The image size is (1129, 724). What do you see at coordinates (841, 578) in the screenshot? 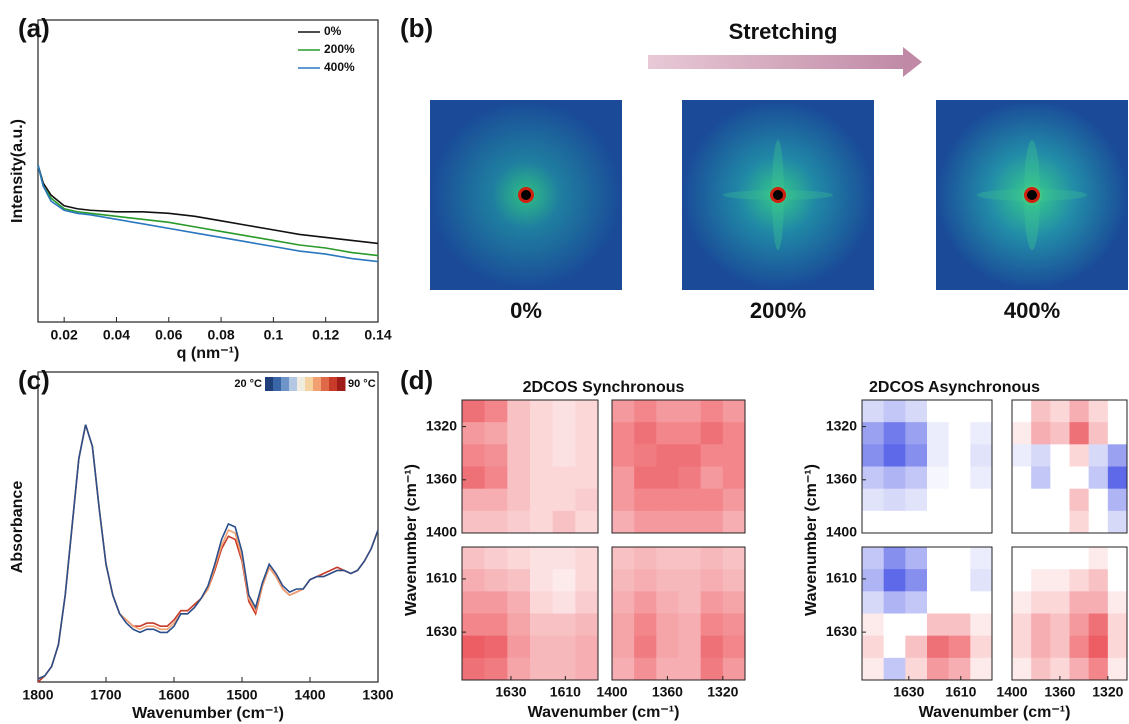
I see `y-tick-label: 1610` at bounding box center [841, 578].